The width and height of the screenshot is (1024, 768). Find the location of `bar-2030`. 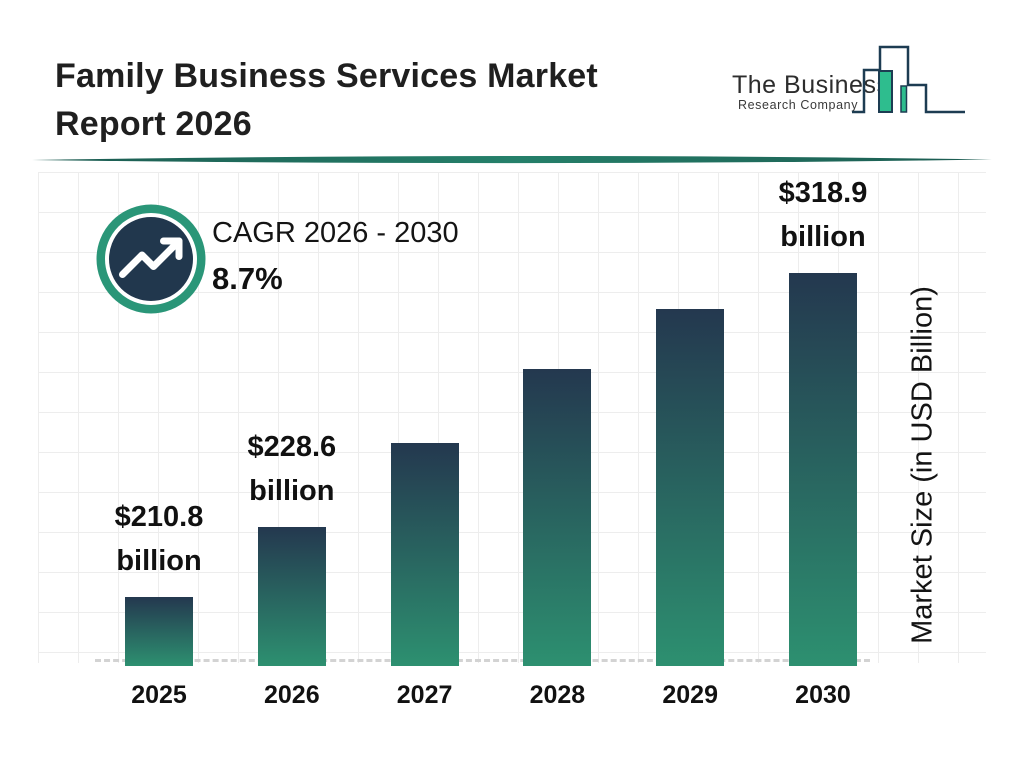

bar-2030 is located at coordinates (822, 469).